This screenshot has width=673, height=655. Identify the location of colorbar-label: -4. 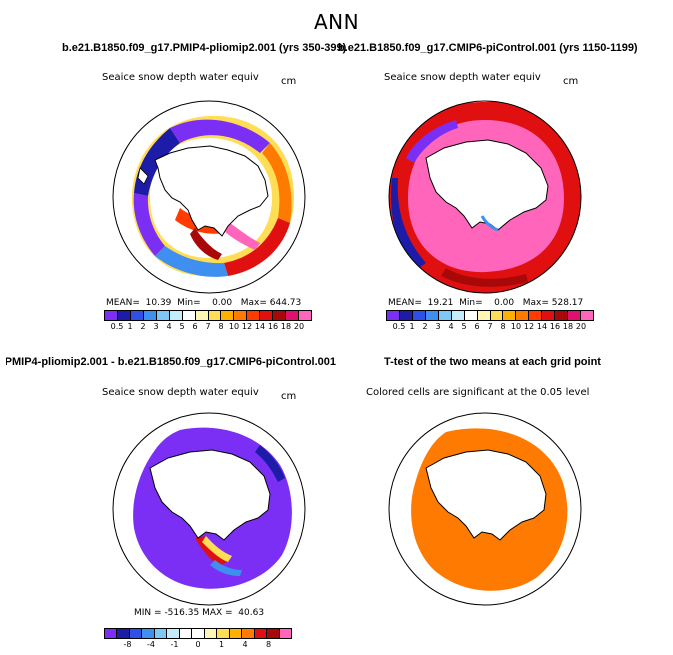
(151, 644).